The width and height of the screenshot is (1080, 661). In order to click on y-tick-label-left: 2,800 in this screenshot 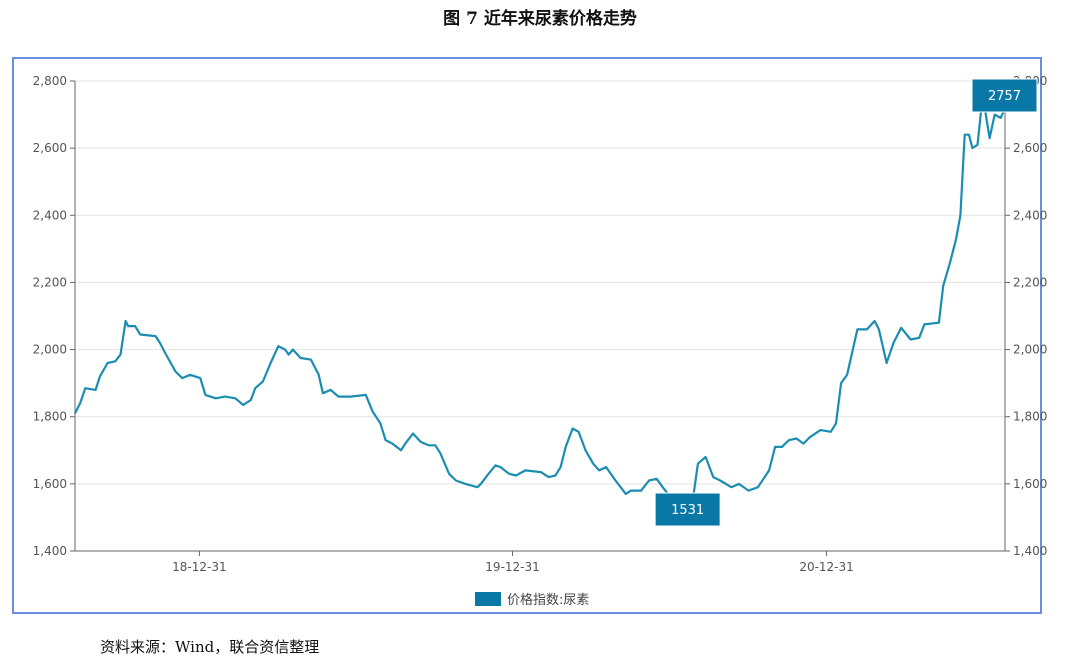, I will do `click(50, 81)`.